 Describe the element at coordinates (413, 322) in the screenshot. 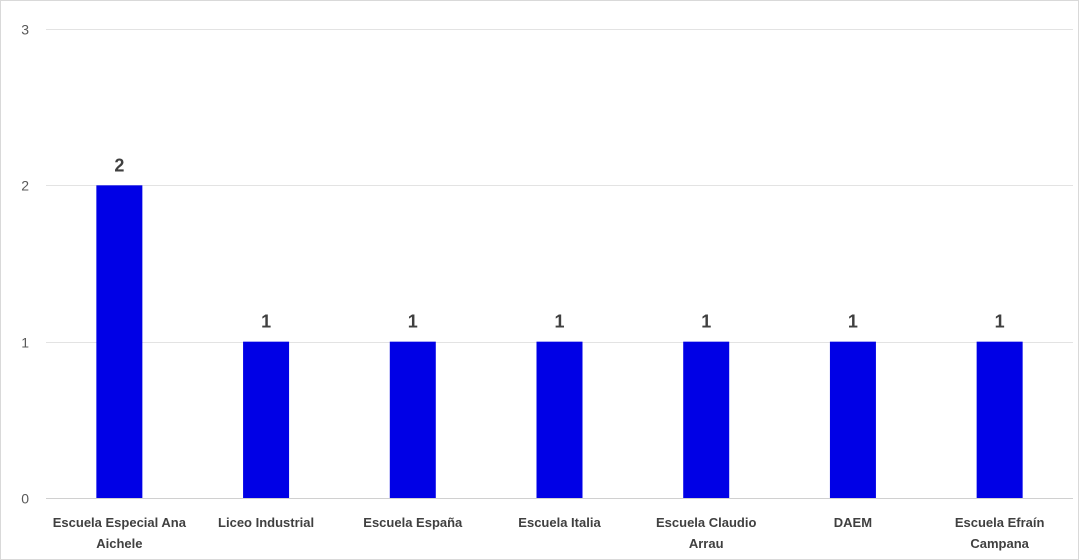

I see `data-label-3: 1` at that location.